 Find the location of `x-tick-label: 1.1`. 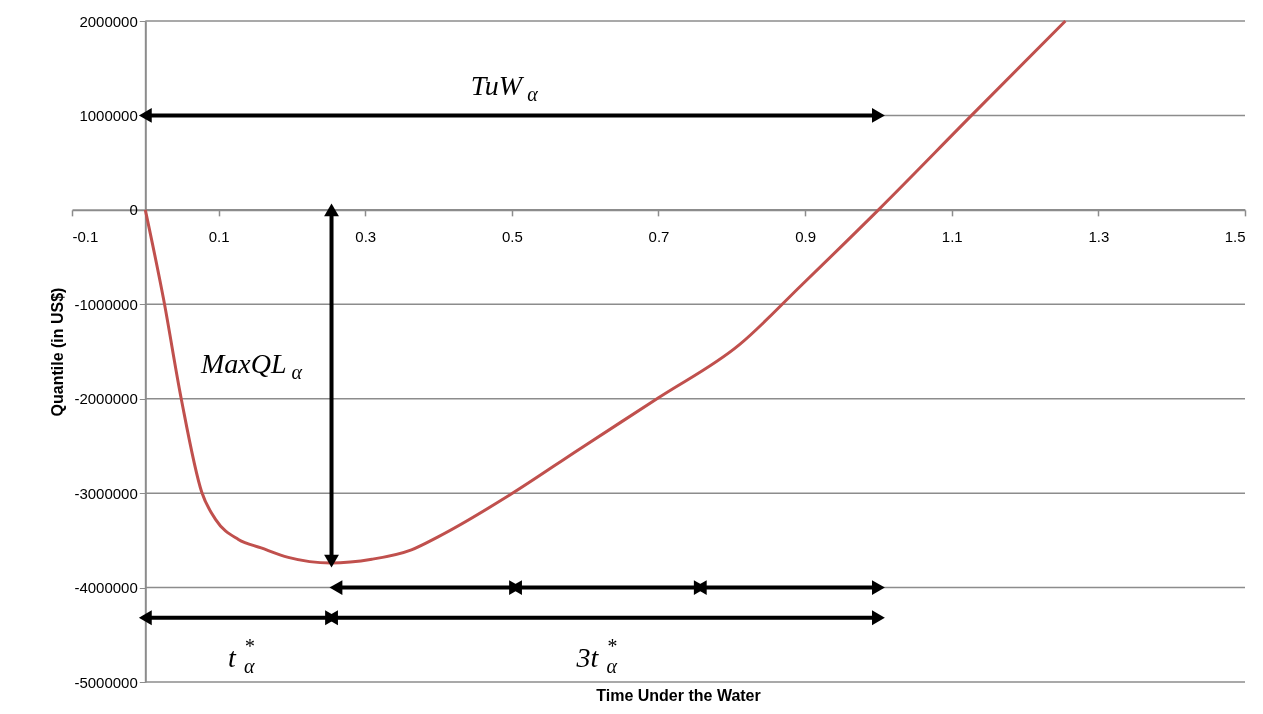

x-tick-label: 1.1 is located at coordinates (952, 237).